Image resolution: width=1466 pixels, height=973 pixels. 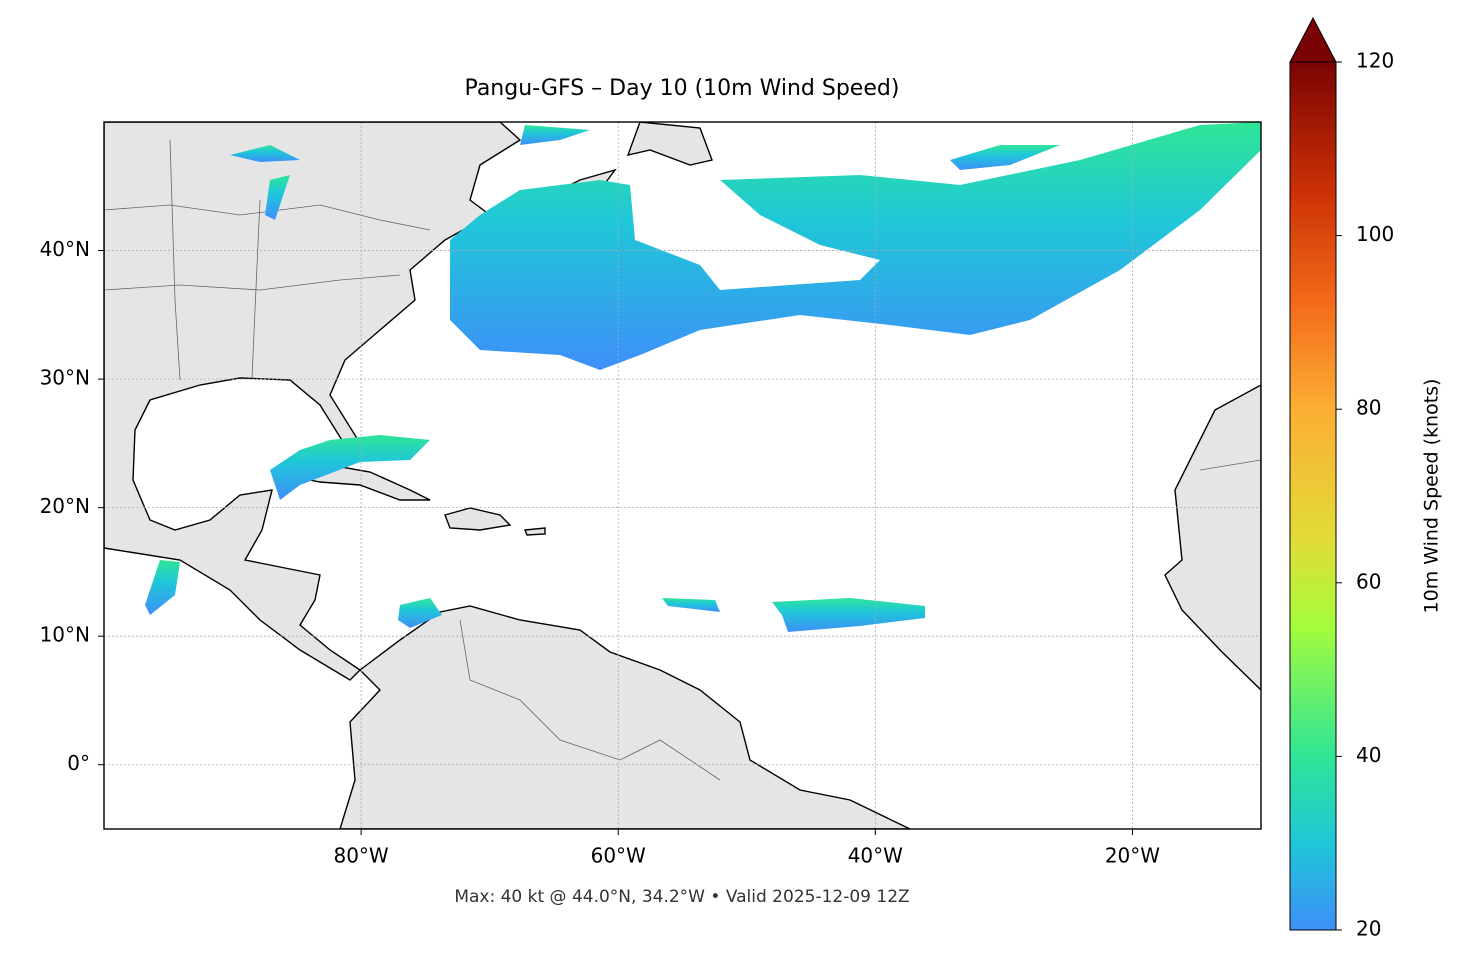 What do you see at coordinates (1375, 61) in the screenshot?
I see `colorbar-tick-label: 120` at bounding box center [1375, 61].